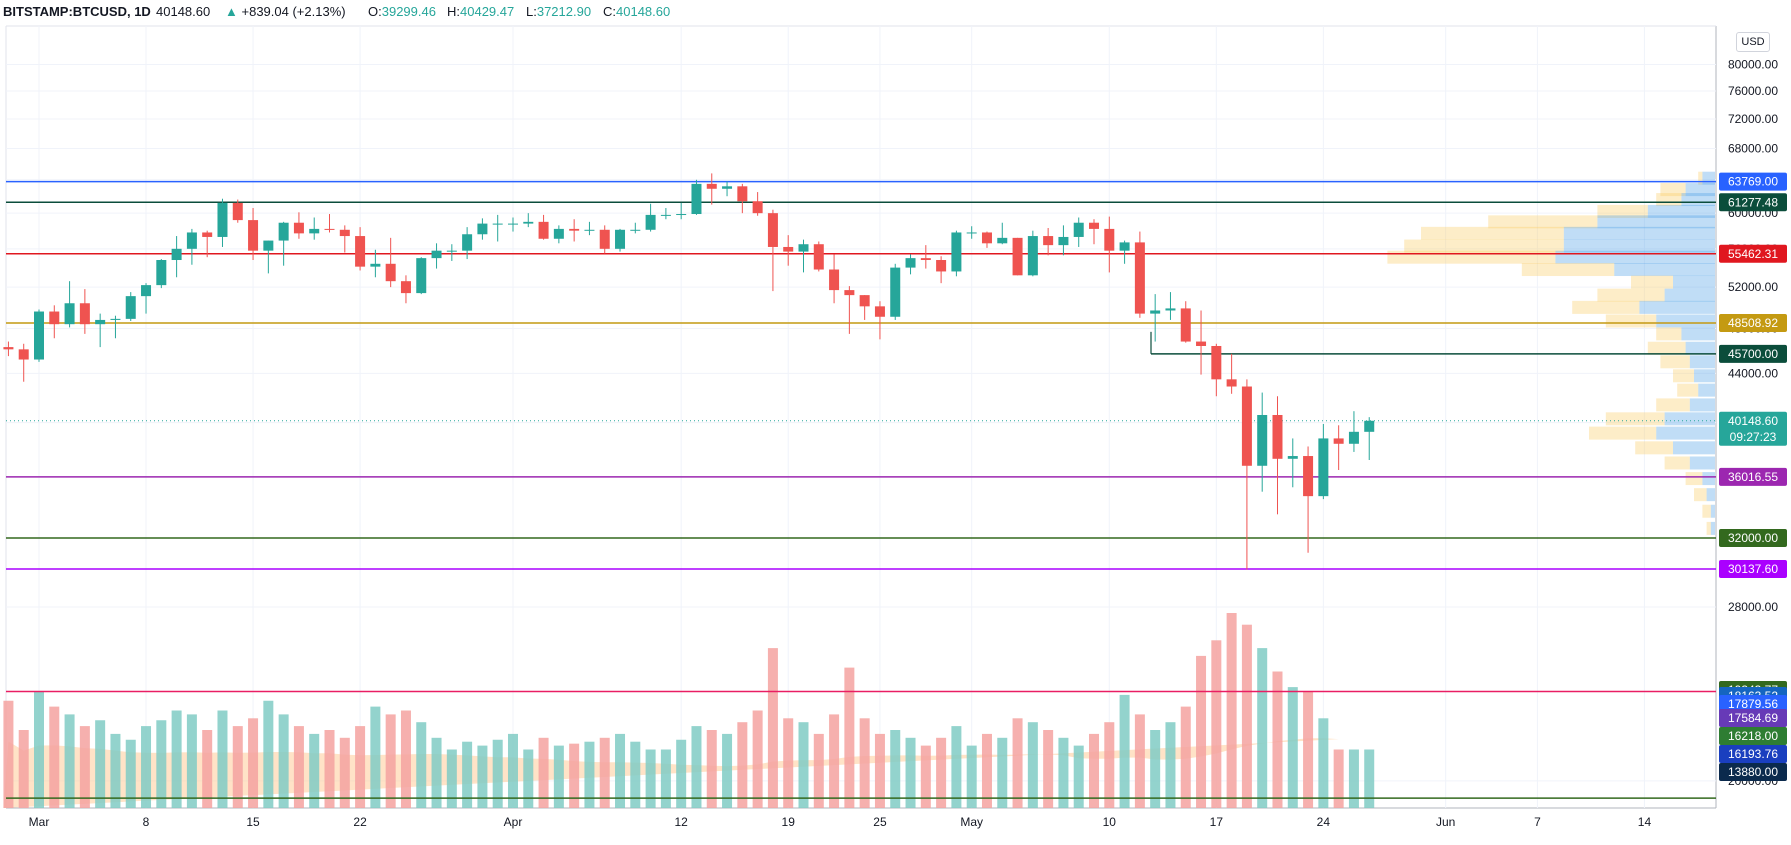 Image resolution: width=1791 pixels, height=845 pixels. Describe the element at coordinates (1217, 822) in the screenshot. I see `x-tick-label: 17` at that location.